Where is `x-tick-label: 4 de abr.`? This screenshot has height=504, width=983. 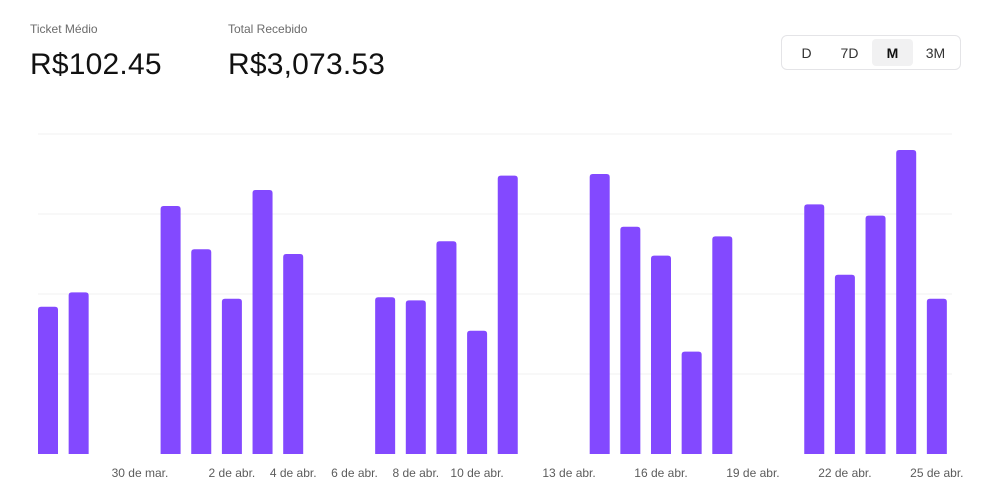
x-tick-label: 4 de abr. is located at coordinates (293, 473).